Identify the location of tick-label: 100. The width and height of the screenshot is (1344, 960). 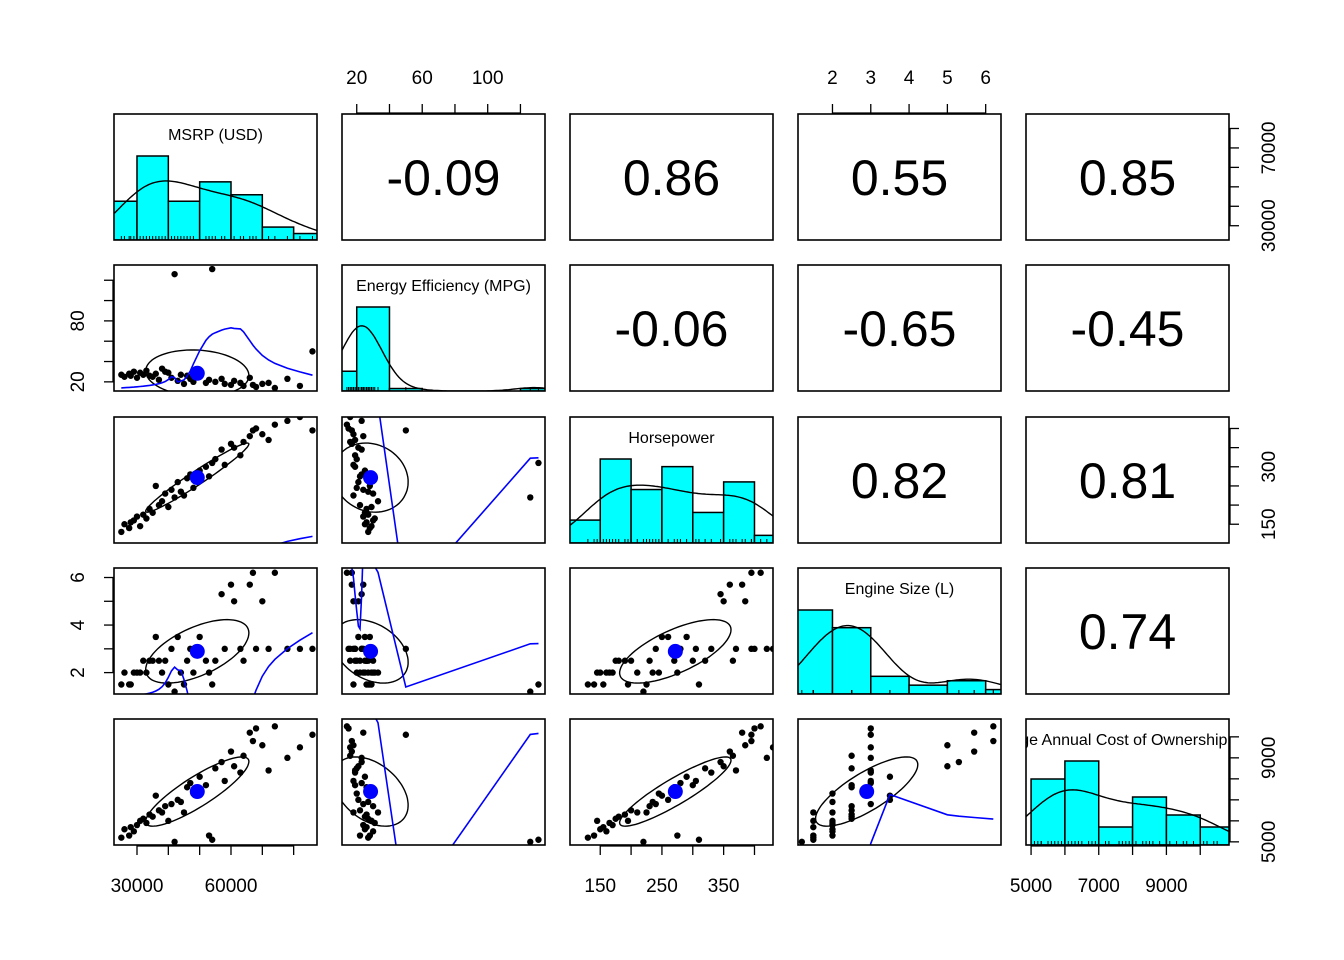
(488, 78).